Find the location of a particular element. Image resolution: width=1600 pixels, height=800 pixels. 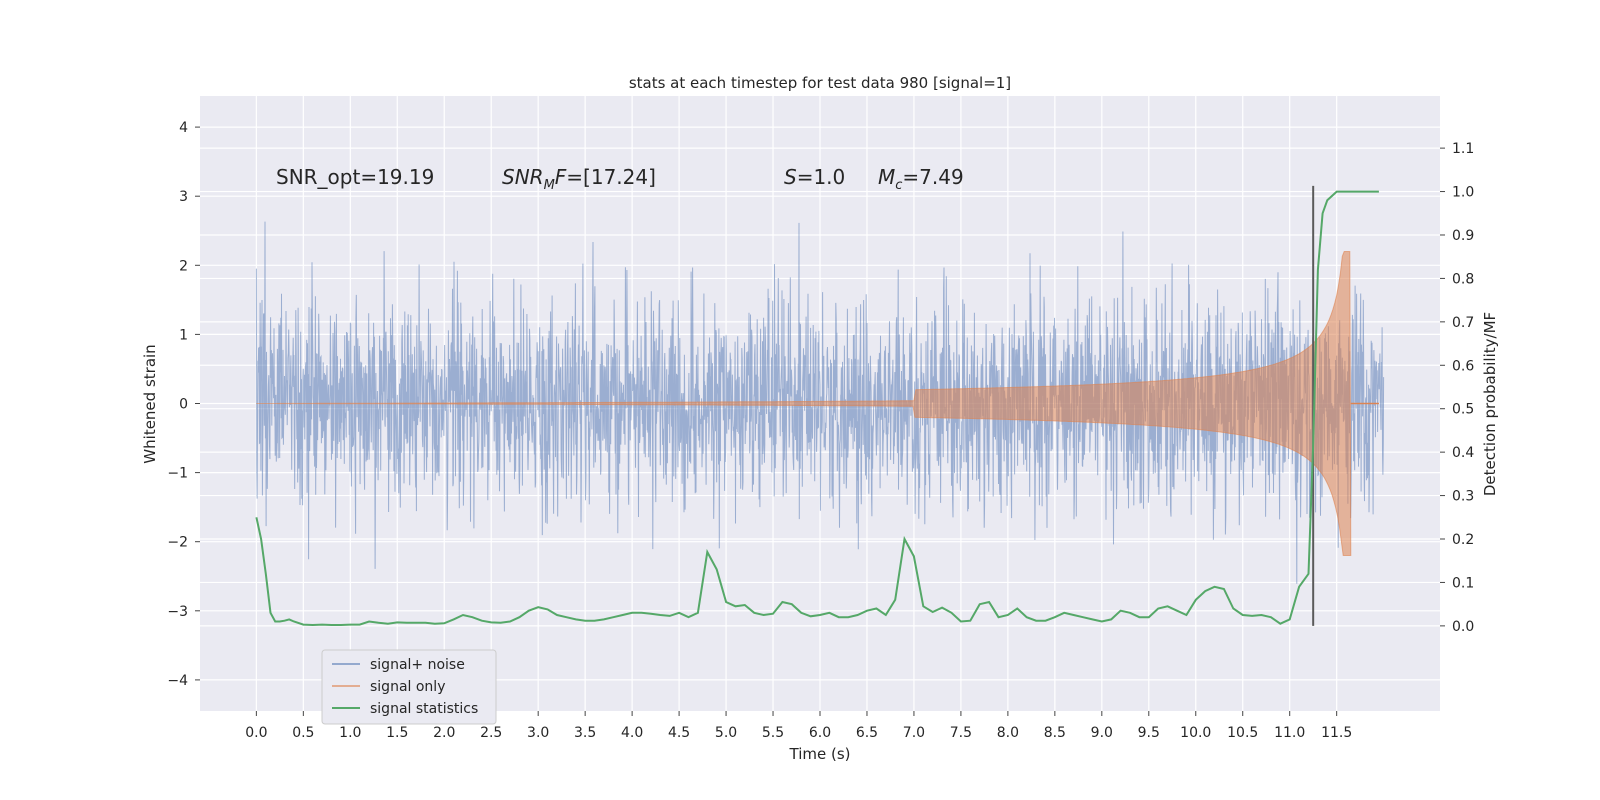

x-tick-label-19: 9.5 is located at coordinates (1149, 733).